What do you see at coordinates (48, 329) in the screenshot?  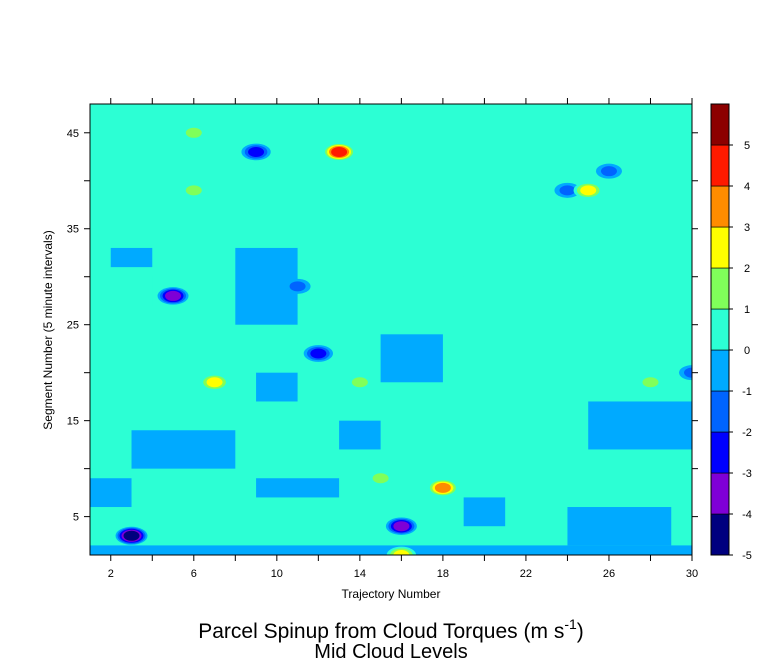 I see `y-axis-label: Segment Number (5 minute intervals)` at bounding box center [48, 329].